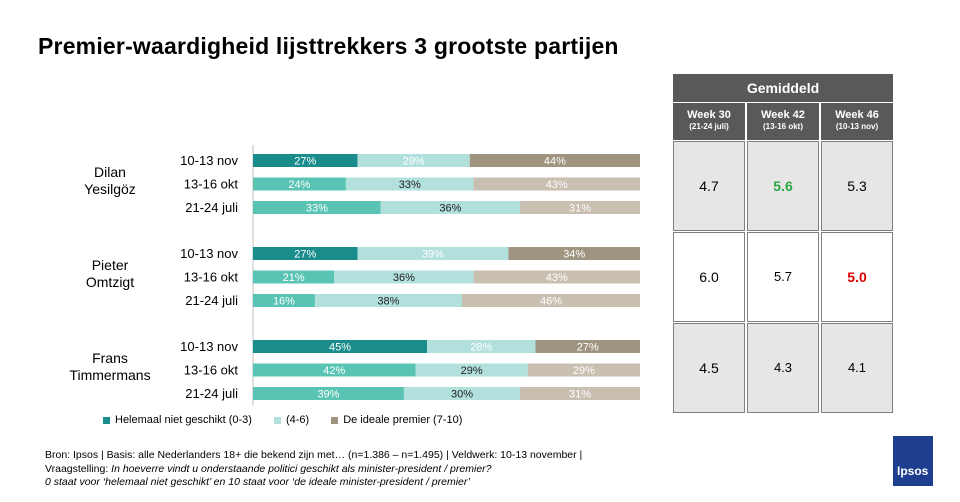 This screenshot has height=502, width=960. I want to click on bar-value-label: 42%, so click(334, 371).